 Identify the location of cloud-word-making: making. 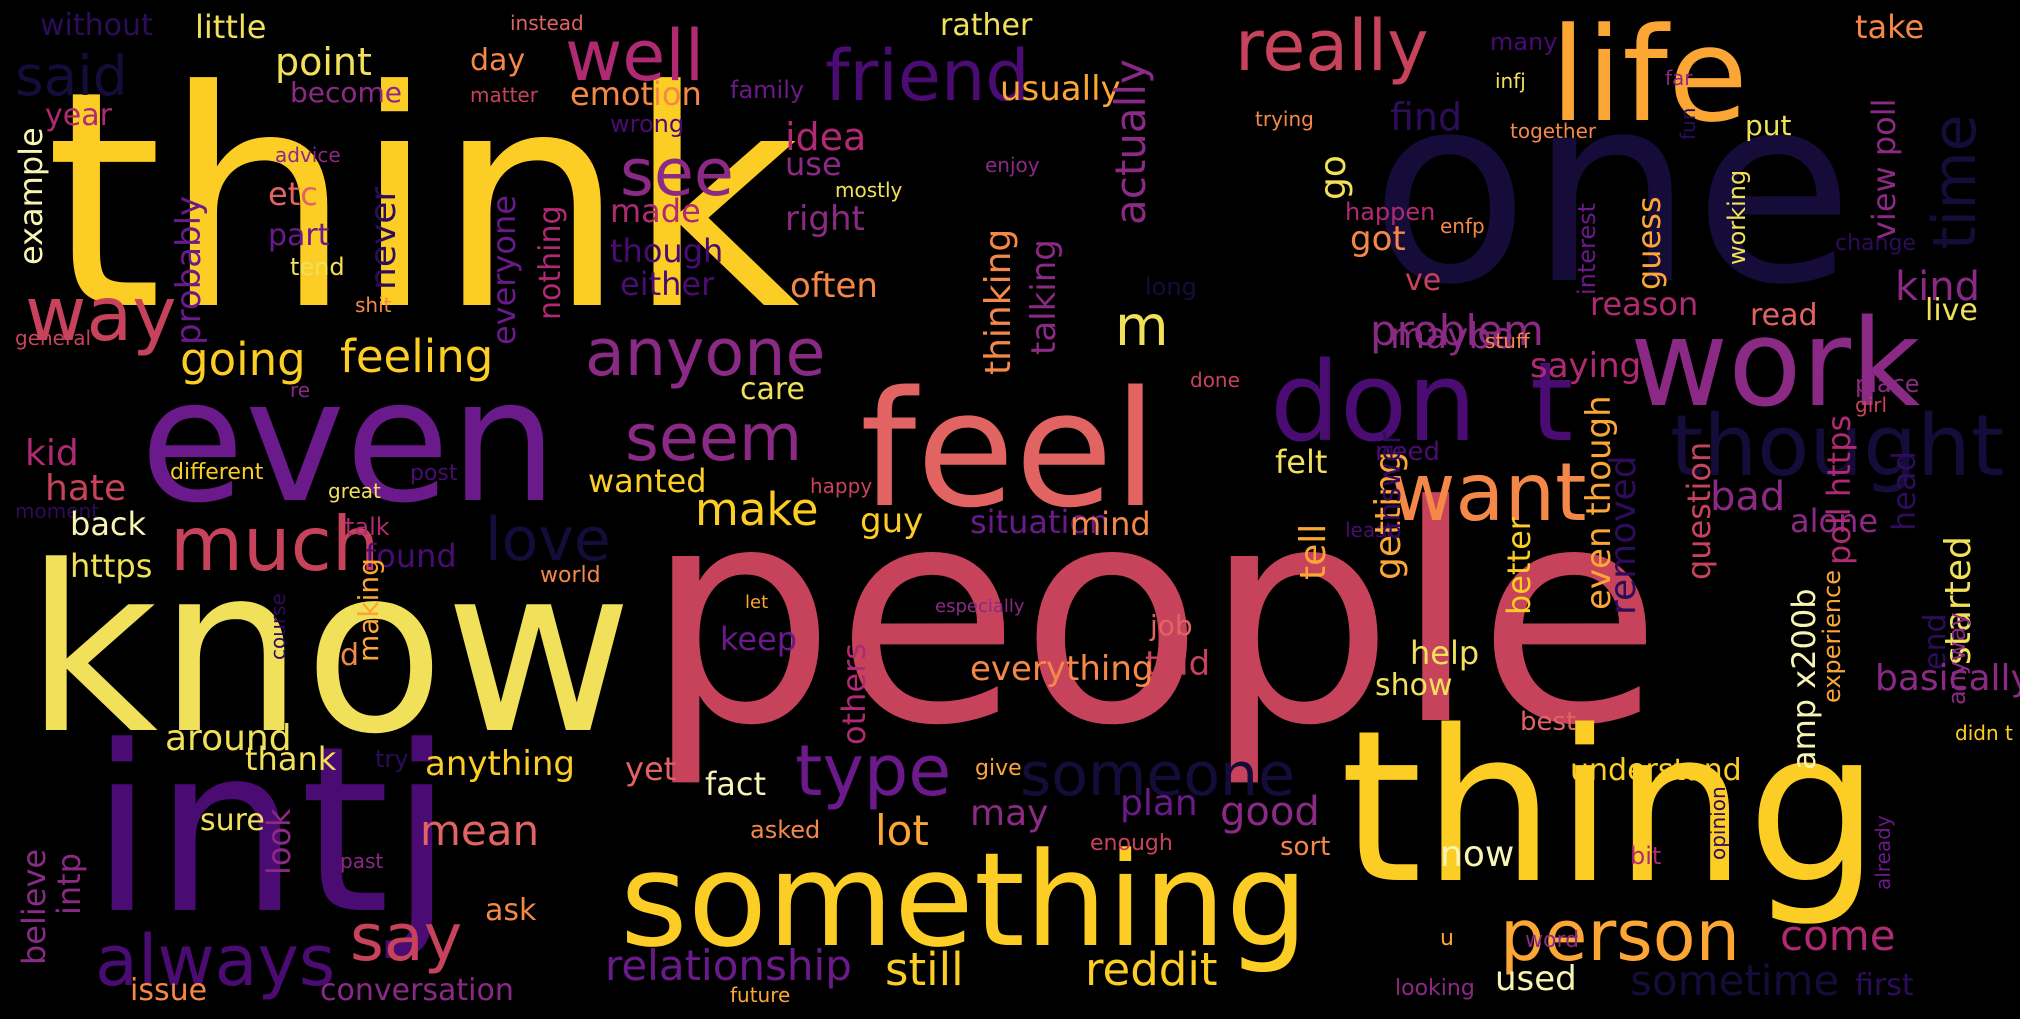
(368, 610).